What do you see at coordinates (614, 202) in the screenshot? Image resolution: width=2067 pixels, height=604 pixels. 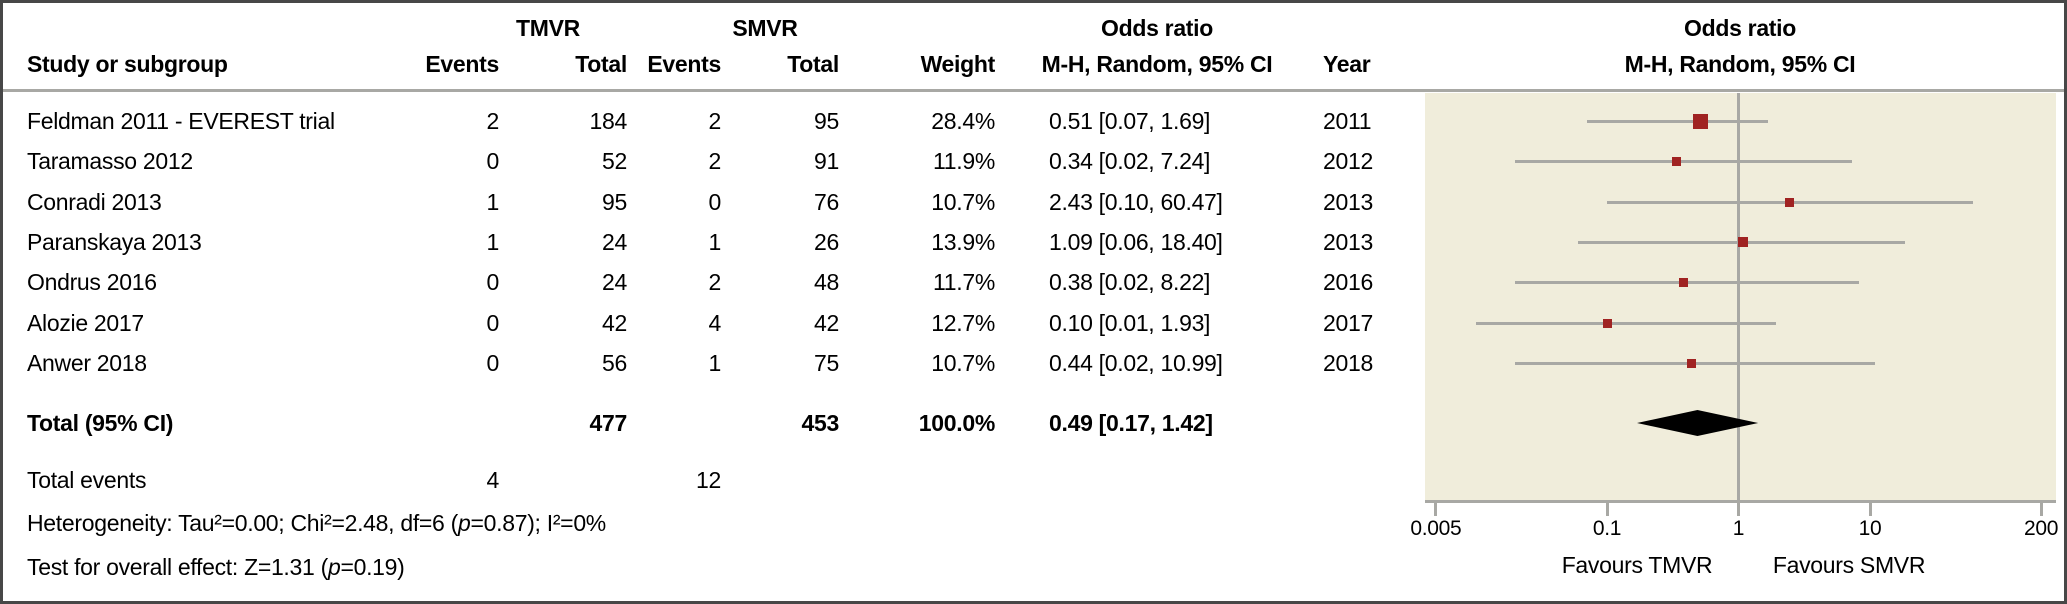 I see `tmvr-total-cell: 95` at bounding box center [614, 202].